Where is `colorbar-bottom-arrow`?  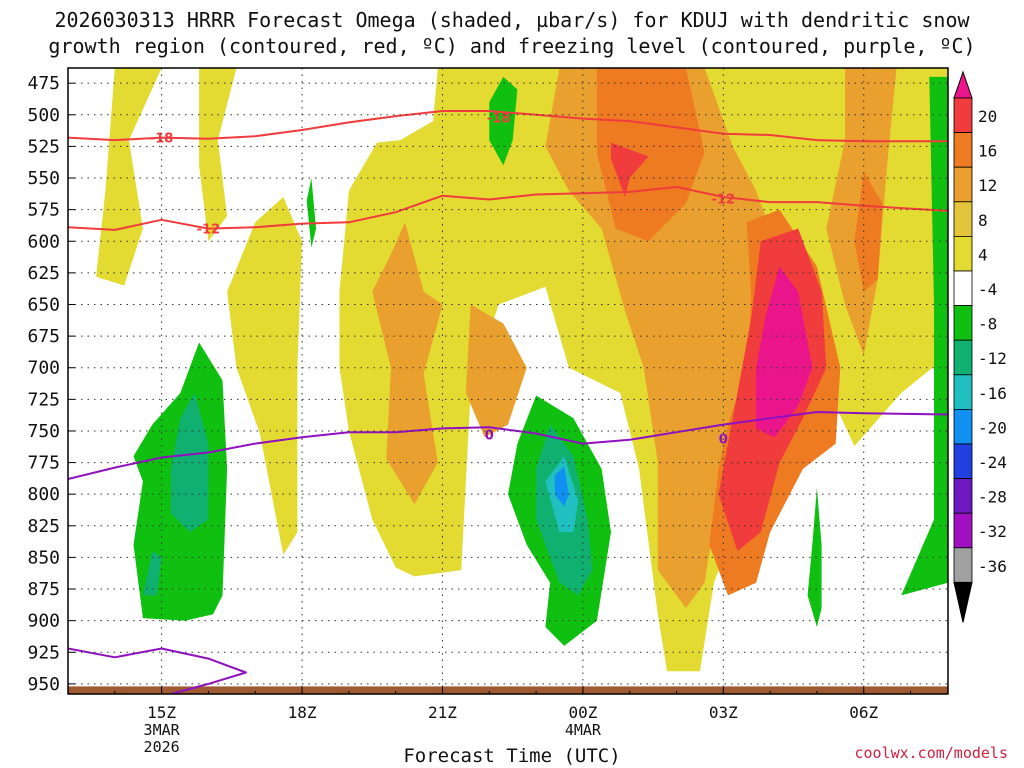 colorbar-bottom-arrow is located at coordinates (963, 602).